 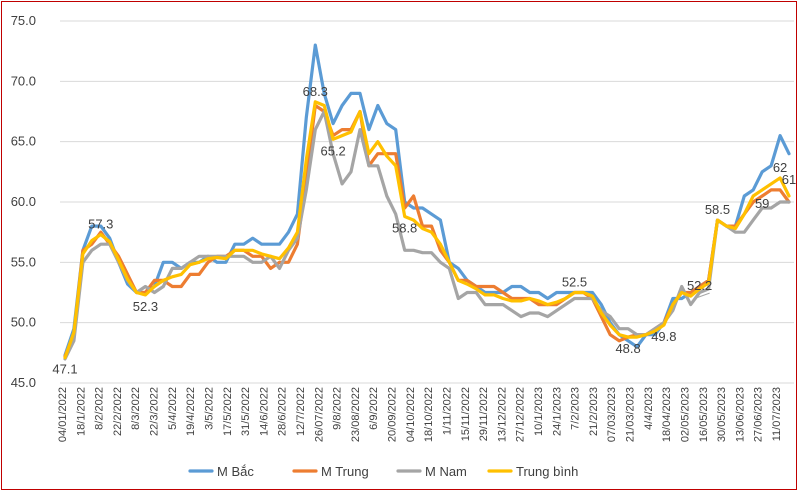 I want to click on x-tick-label: 31/5/2022, so click(x=246, y=411).